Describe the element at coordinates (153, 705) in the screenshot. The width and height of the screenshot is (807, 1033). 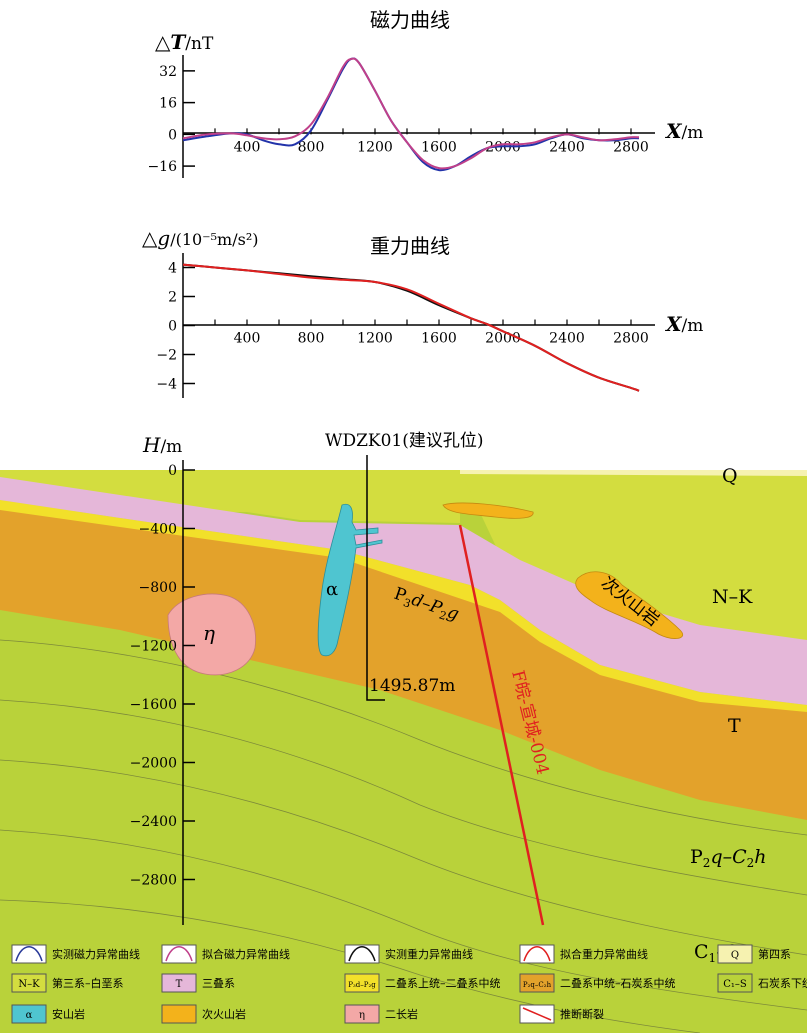
I see `depth-tick-label: −1600` at that location.